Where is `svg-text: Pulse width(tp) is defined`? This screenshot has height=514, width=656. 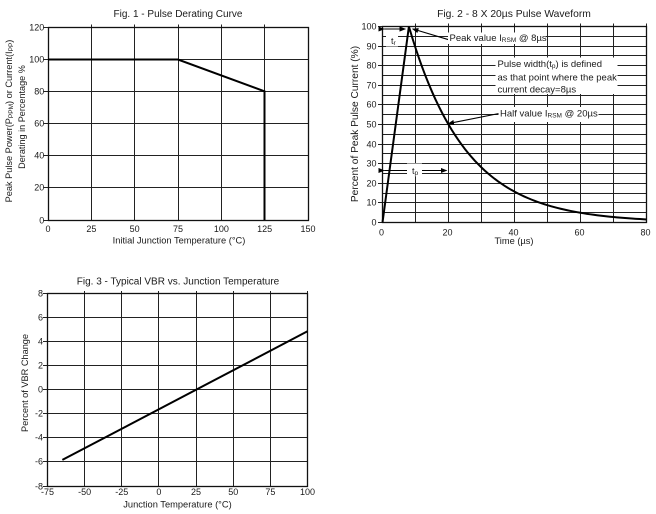
svg-text: Pulse width(tp) is defined is located at coordinates (550, 64).